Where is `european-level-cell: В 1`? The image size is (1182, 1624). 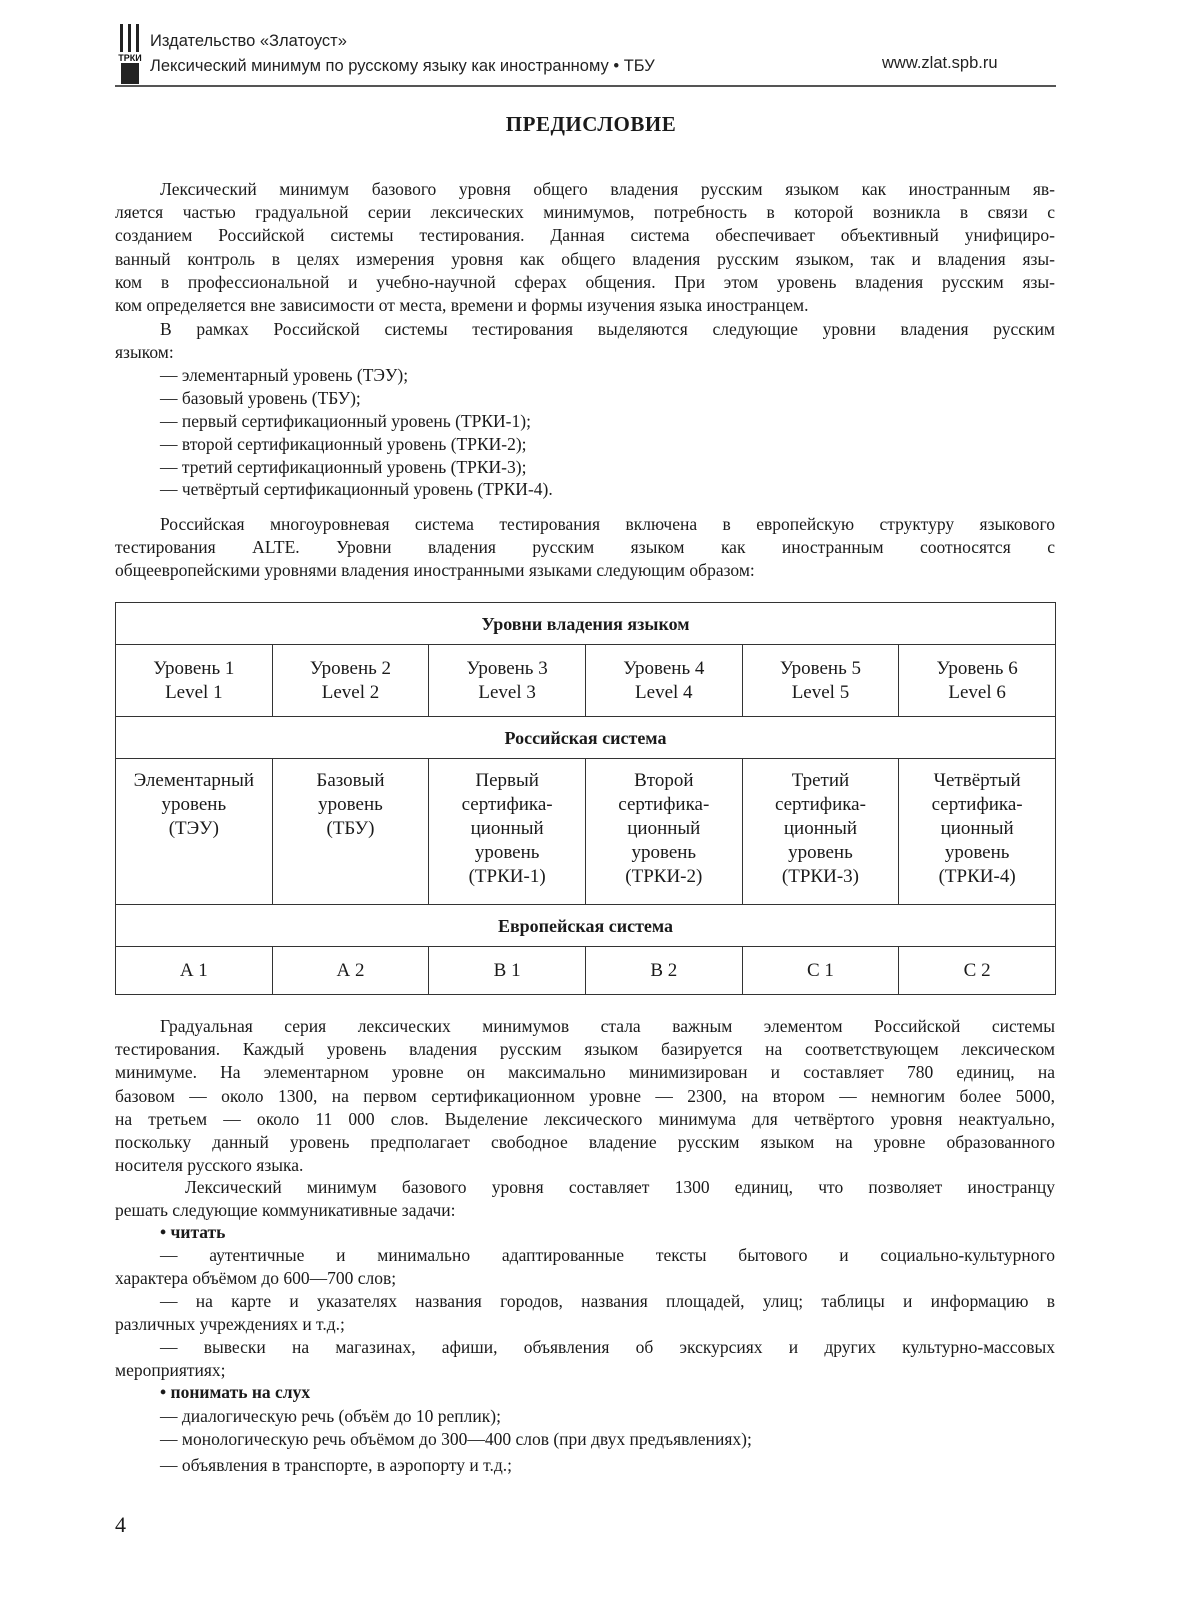
european-level-cell: В 1 is located at coordinates (507, 970).